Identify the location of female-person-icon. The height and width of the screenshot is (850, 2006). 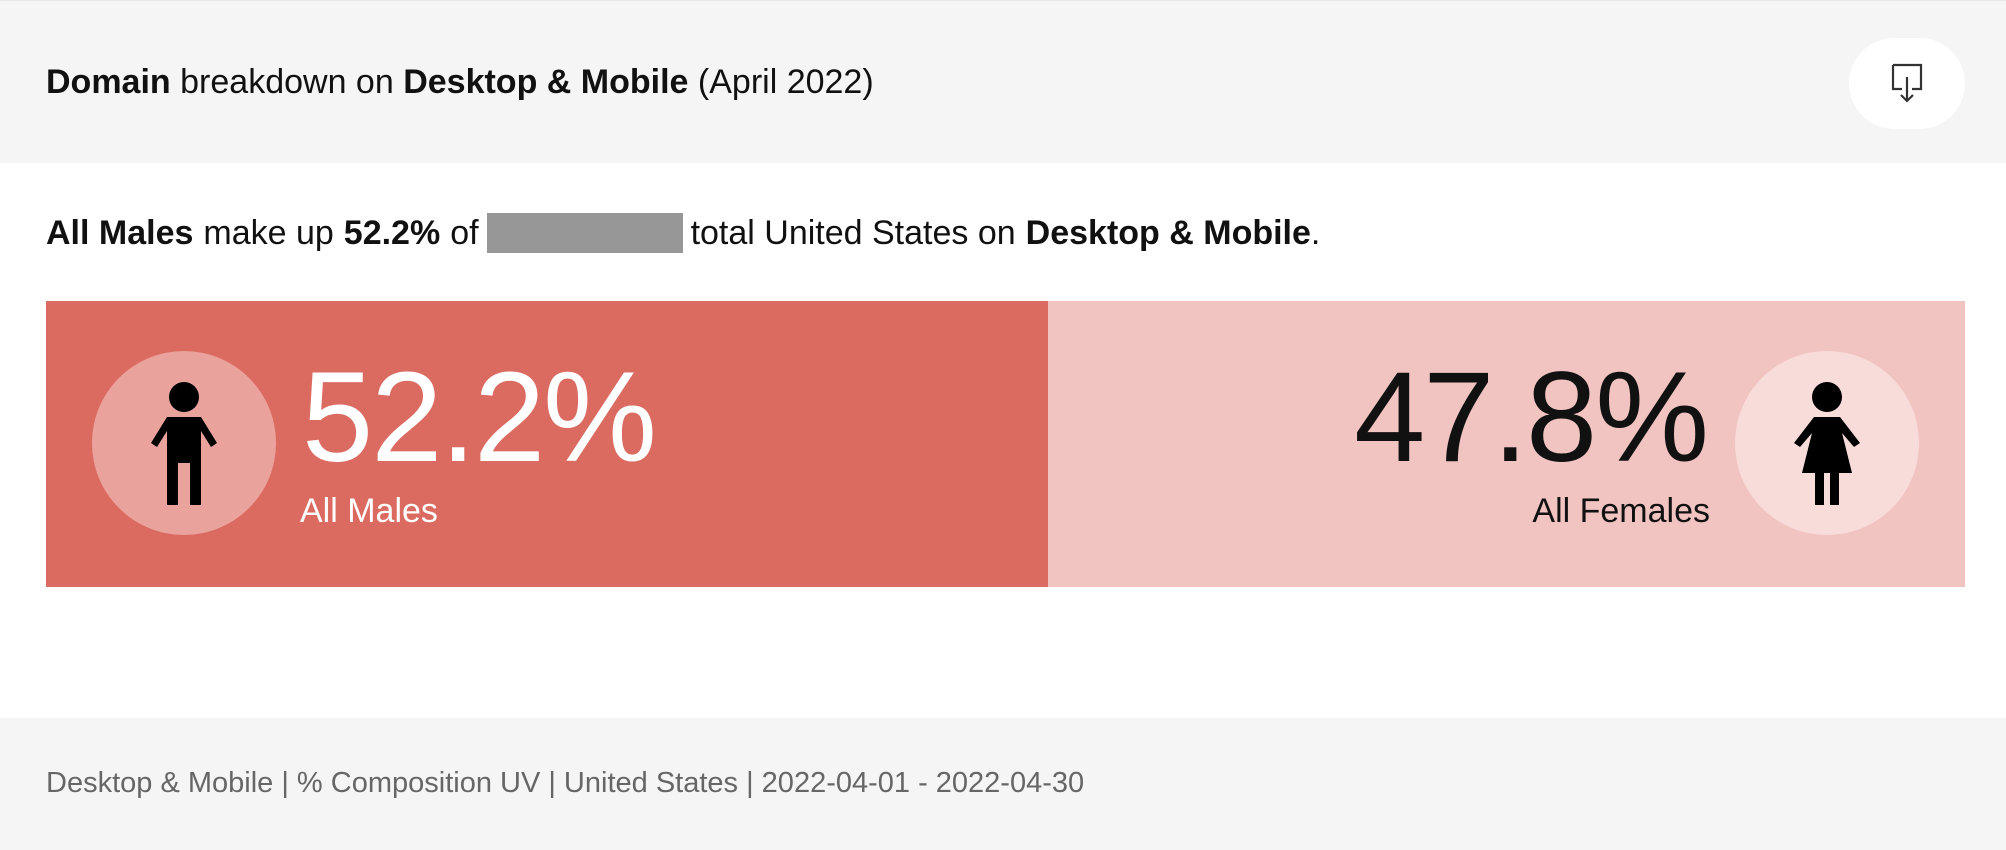
(1827, 443).